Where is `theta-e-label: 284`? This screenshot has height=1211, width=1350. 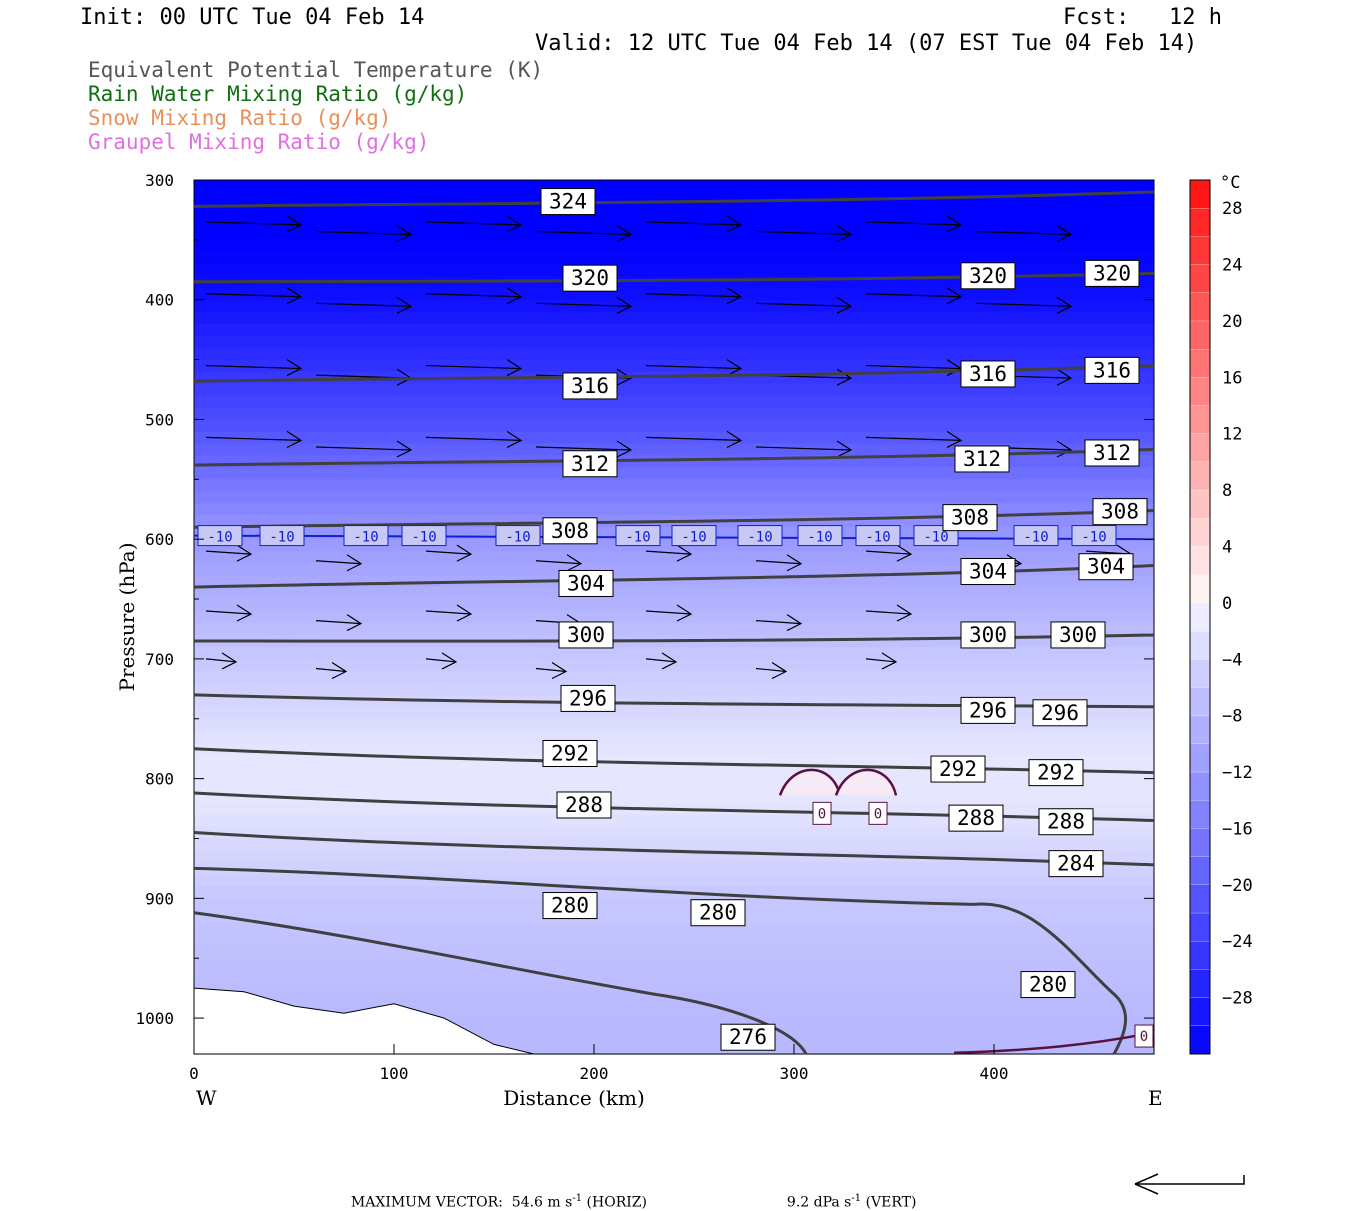
theta-e-label: 284 is located at coordinates (1076, 864).